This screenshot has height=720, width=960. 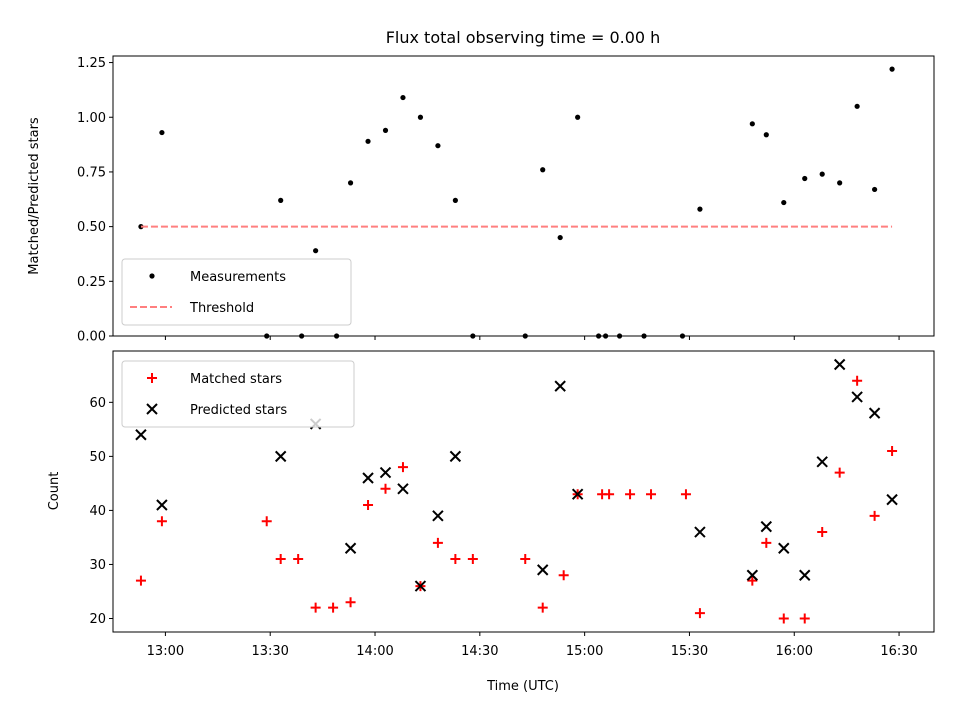 I want to click on legend-label: Matched stars, so click(x=236, y=379).